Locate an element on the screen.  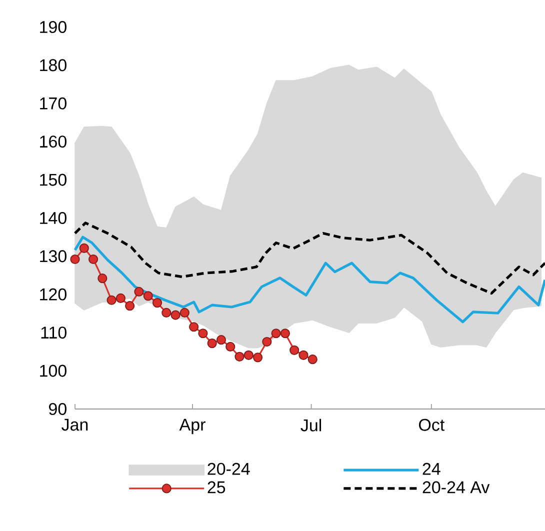
y-tick-label: 120 is located at coordinates (53, 294).